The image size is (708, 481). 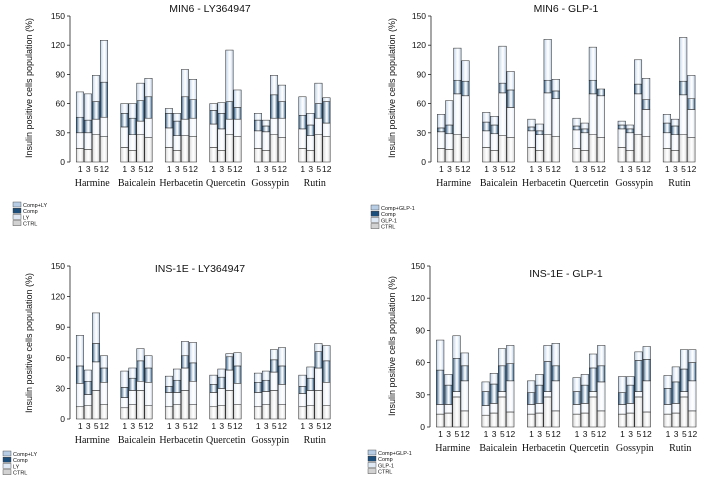 I want to click on compound-label: Baicalein, so click(x=498, y=448).